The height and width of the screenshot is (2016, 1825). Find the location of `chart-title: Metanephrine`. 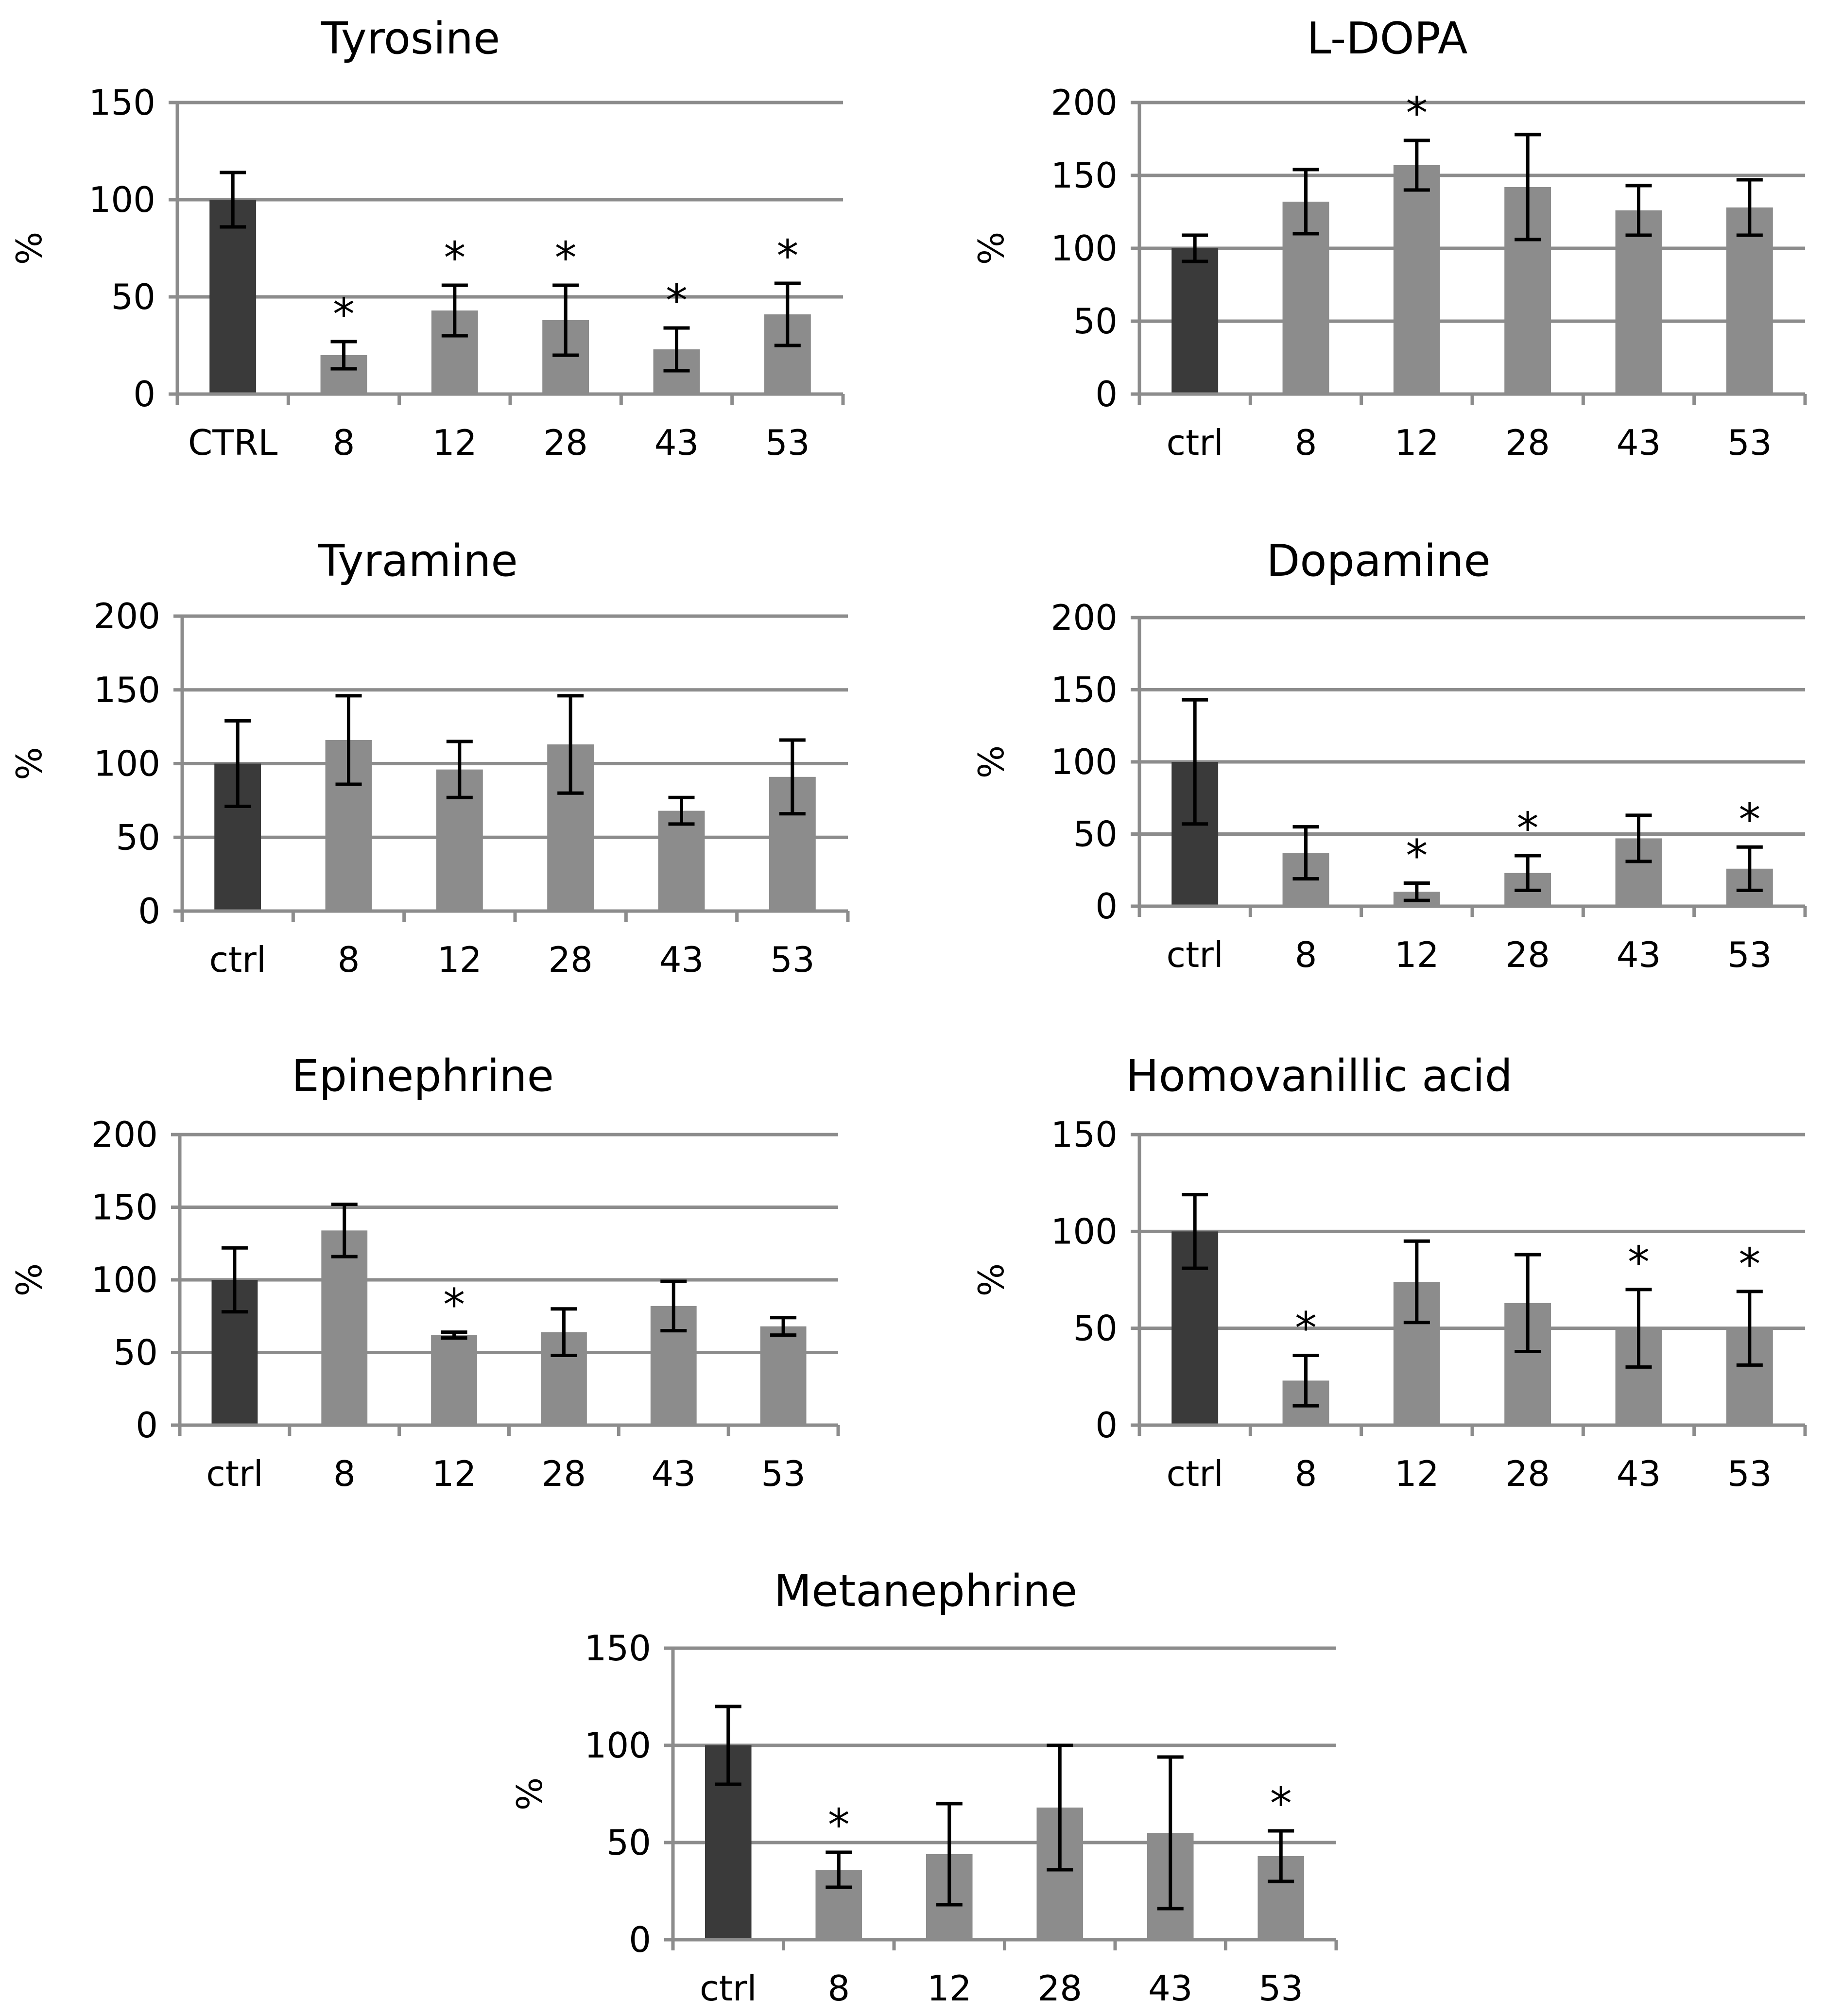

chart-title: Metanephrine is located at coordinates (926, 1591).